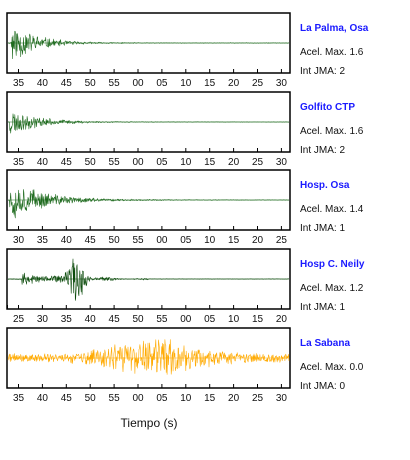 This screenshot has height=460, width=410. I want to click on station-pga: Acel. Max. 1.4, so click(332, 209).